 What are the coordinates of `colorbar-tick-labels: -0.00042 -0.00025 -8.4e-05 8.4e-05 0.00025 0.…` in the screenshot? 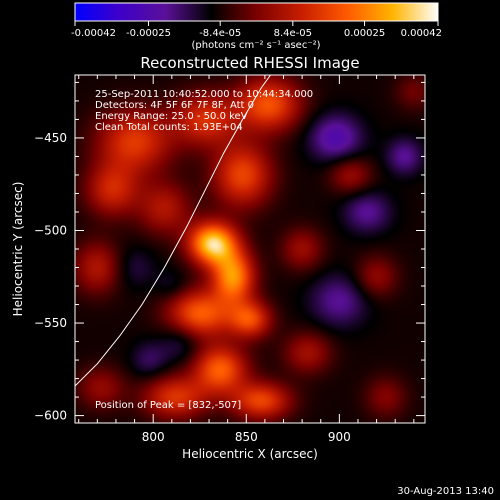 It's located at (256, 33).